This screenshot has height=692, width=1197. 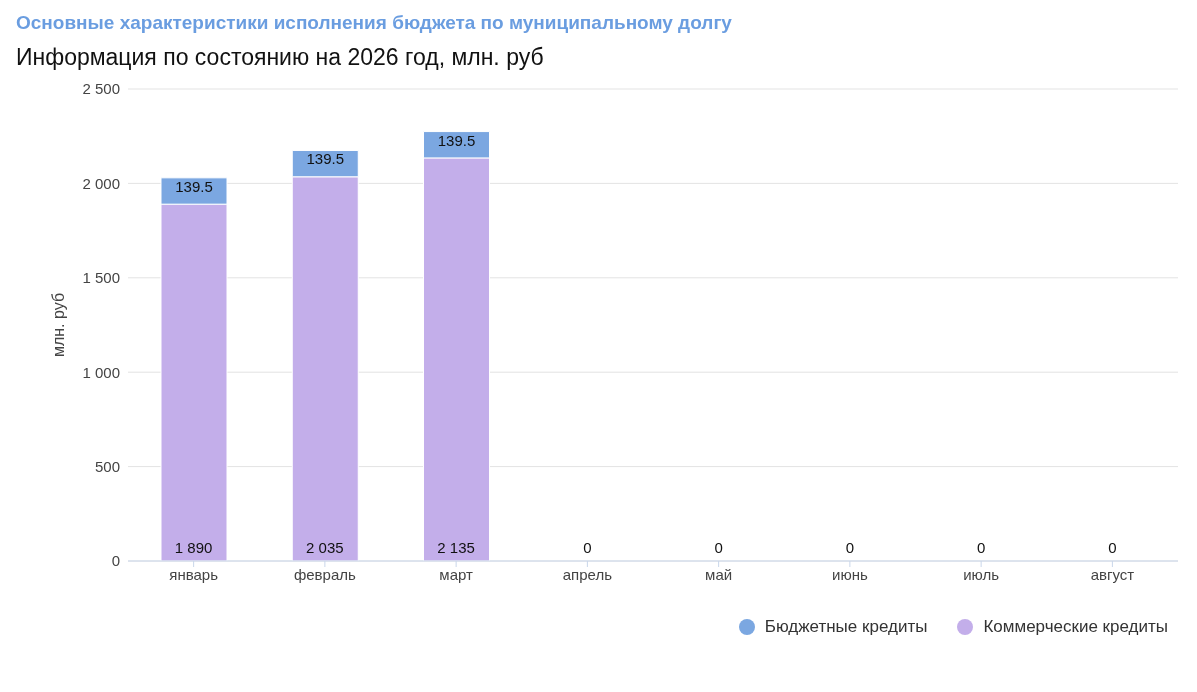 I want to click on y-tick-label: 2 000, so click(x=101, y=183).